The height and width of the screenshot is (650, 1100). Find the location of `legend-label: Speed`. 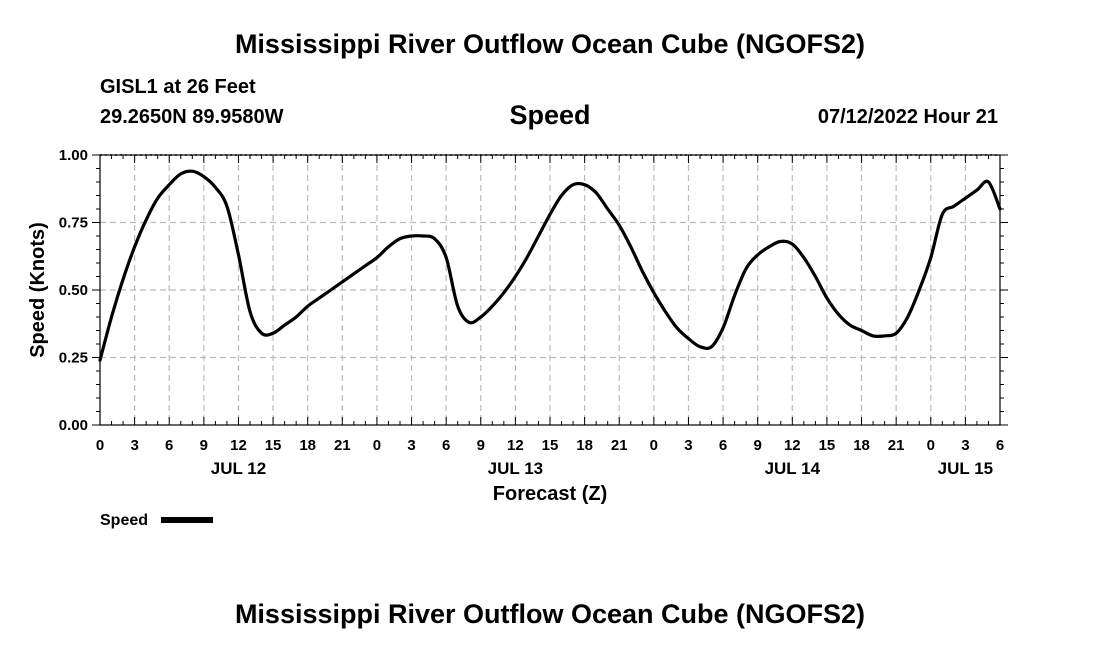

legend-label: Speed is located at coordinates (124, 520).